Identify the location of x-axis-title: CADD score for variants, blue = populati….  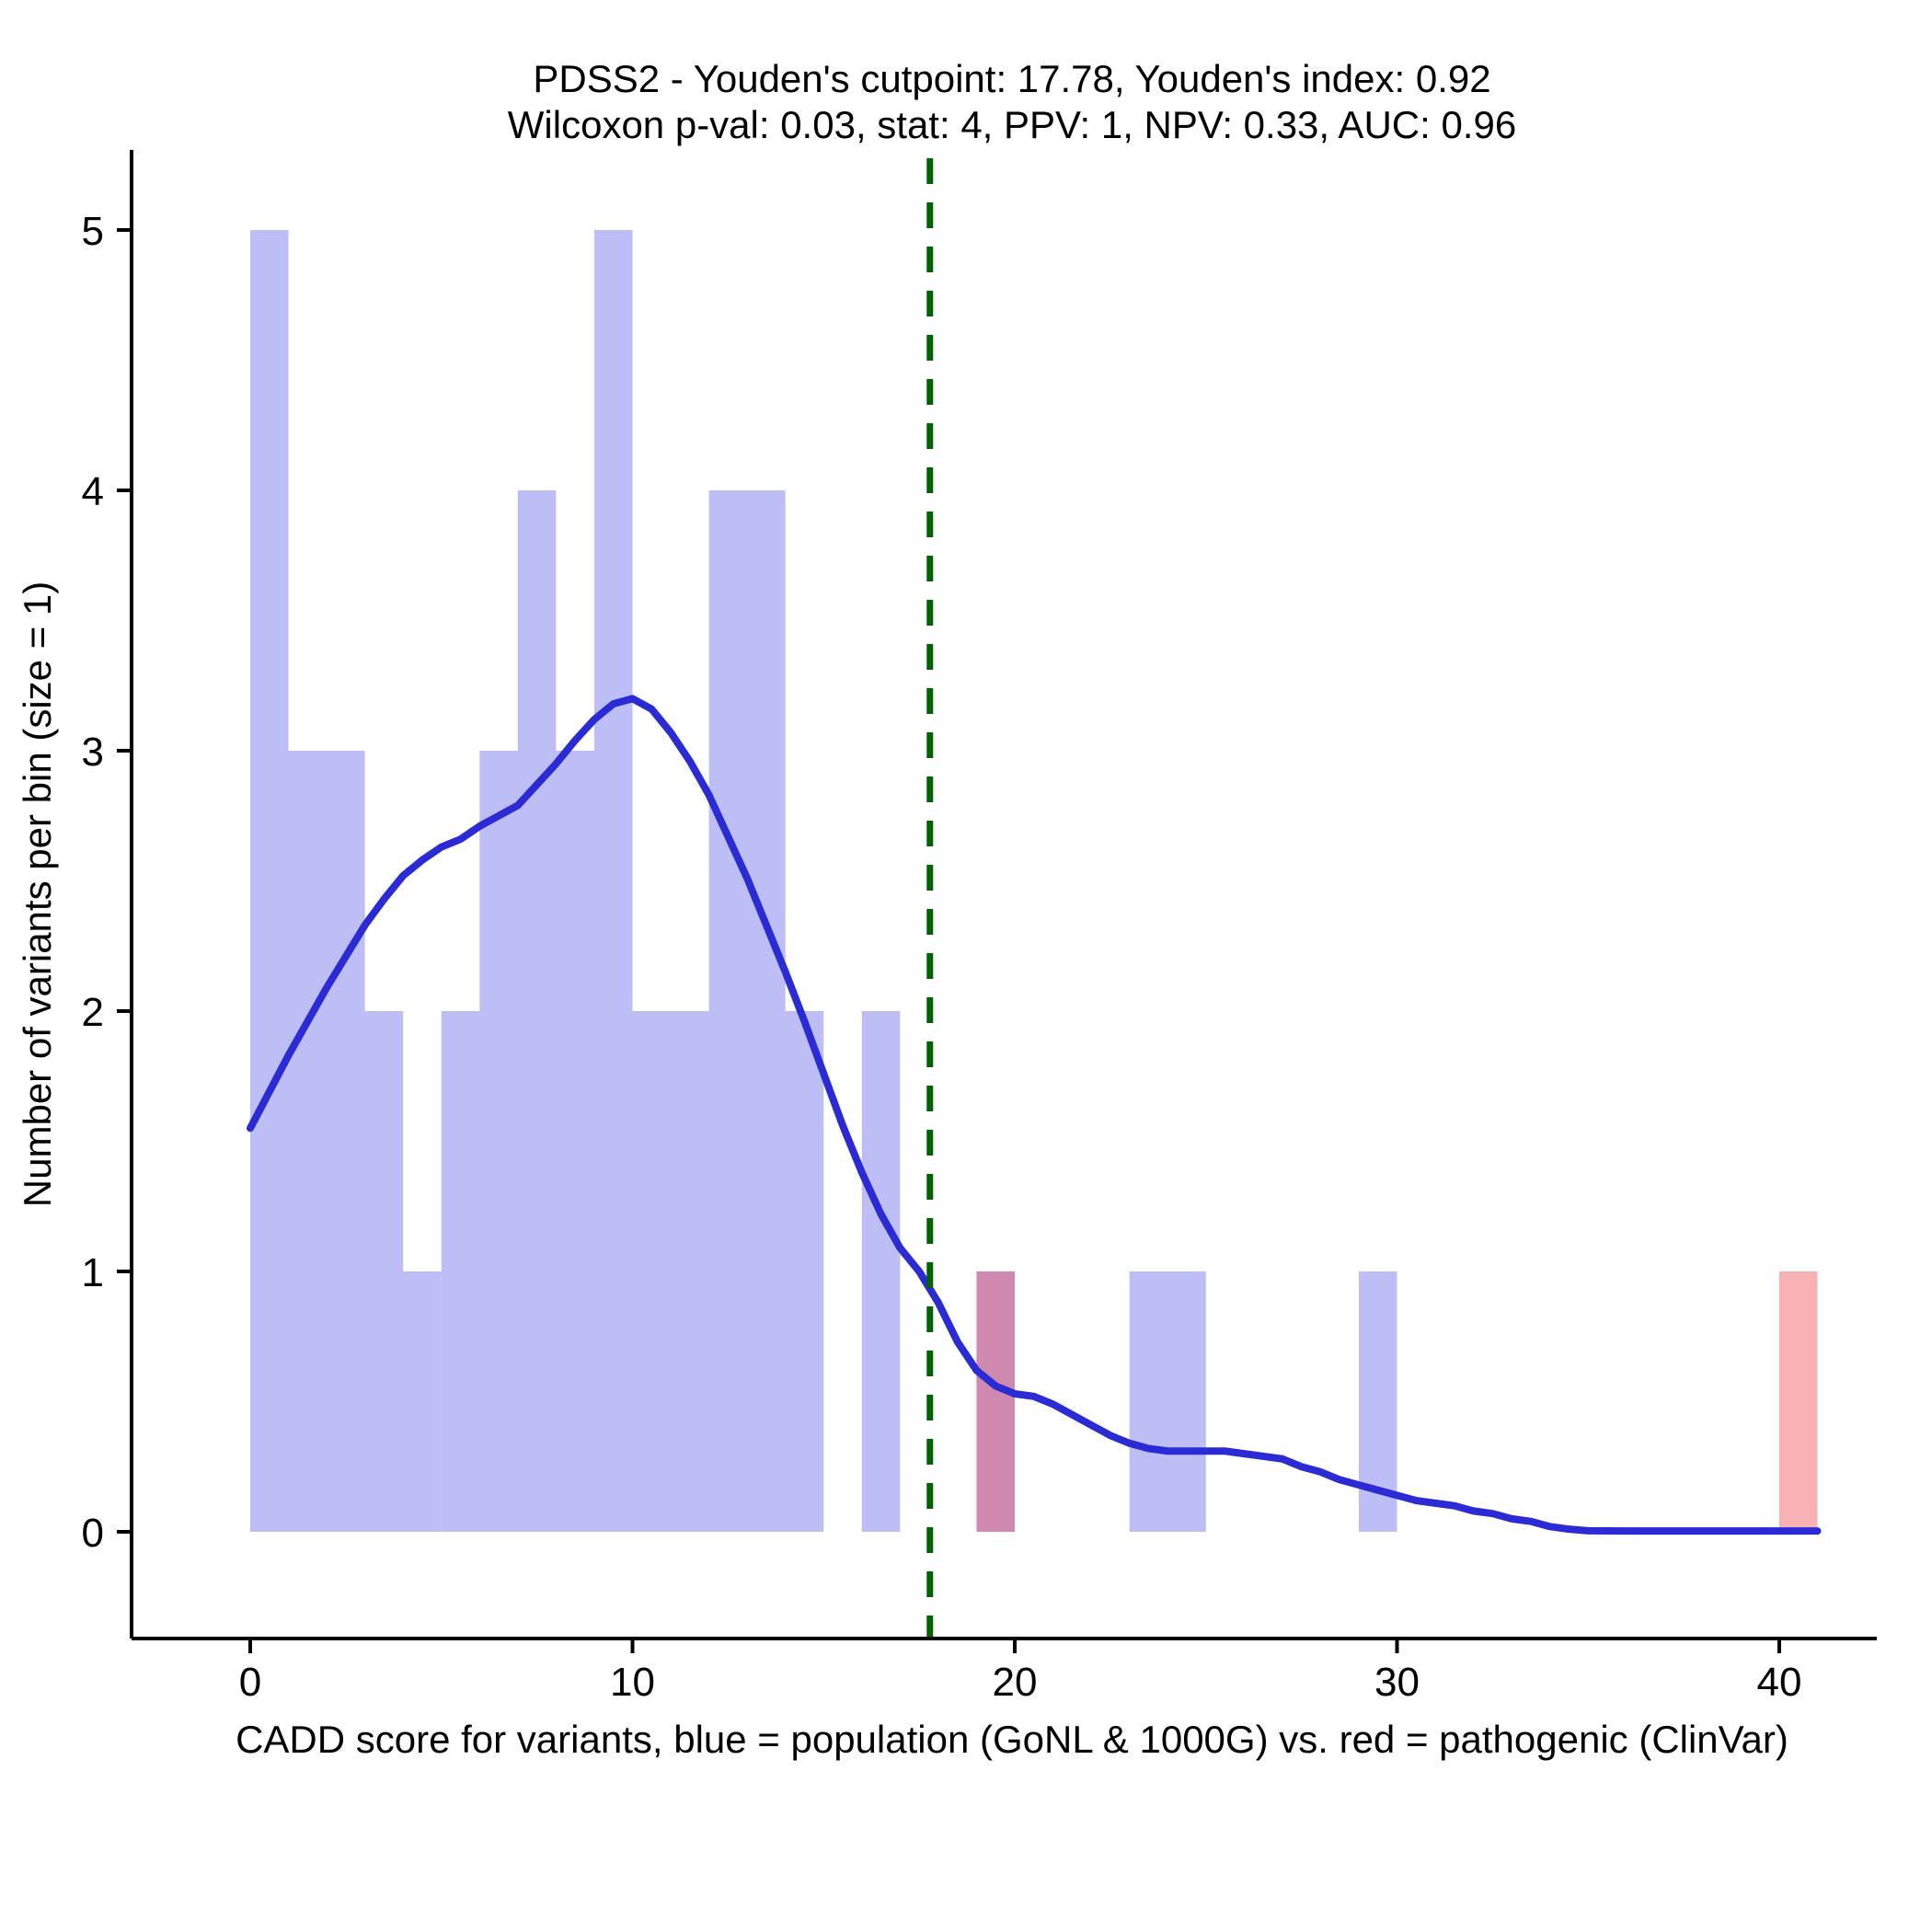
(1012, 1739).